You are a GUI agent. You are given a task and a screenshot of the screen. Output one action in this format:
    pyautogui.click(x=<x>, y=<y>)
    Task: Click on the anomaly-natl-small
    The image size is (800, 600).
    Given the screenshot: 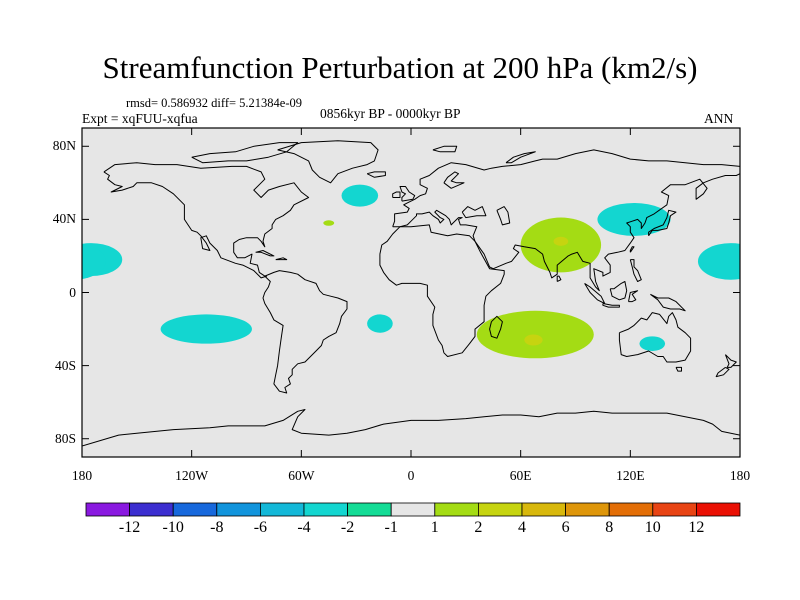 What is the action you would take?
    pyautogui.click(x=329, y=223)
    